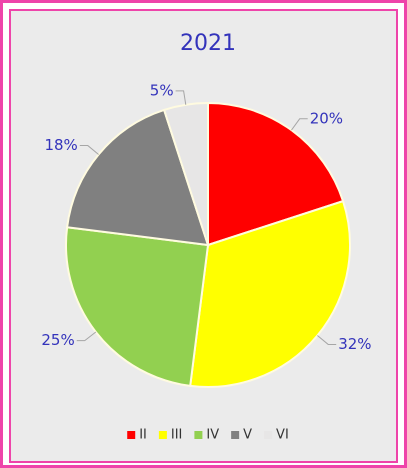  Describe the element at coordinates (354, 344) in the screenshot. I see `data-label: 32%` at that location.